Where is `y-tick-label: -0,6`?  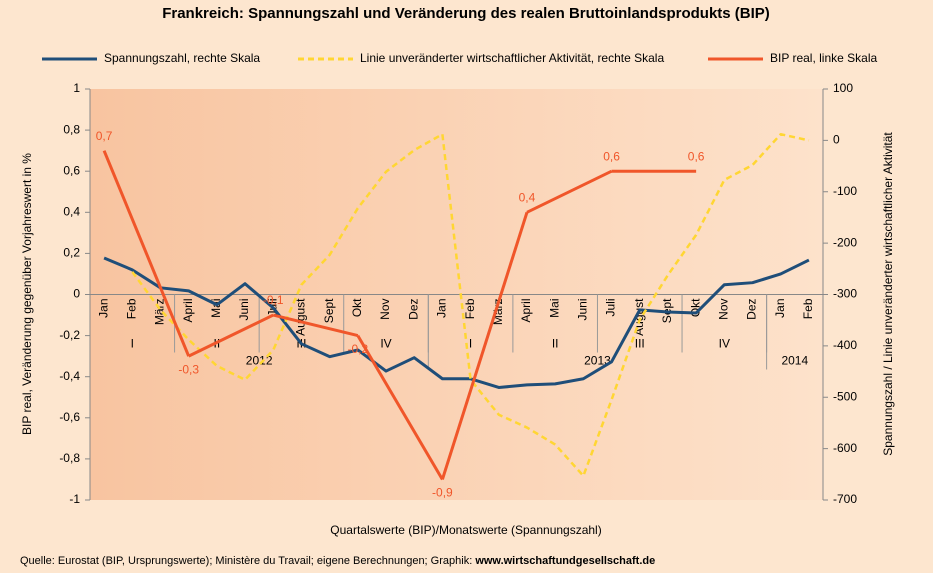 y-tick-label: -0,6 is located at coordinates (69, 417).